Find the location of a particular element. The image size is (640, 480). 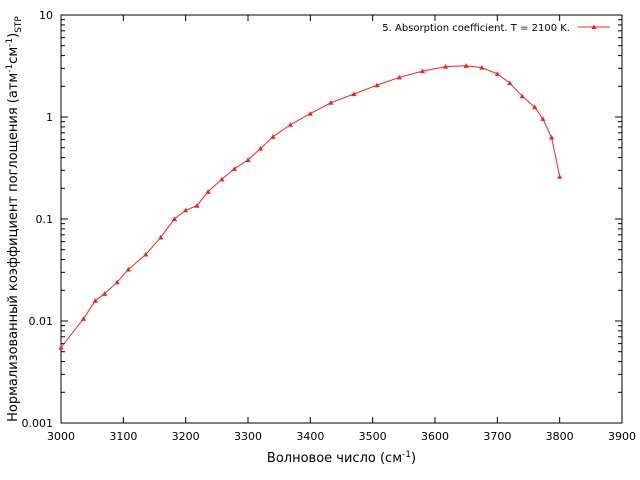

x-tick-label: 3900 is located at coordinates (622, 436).